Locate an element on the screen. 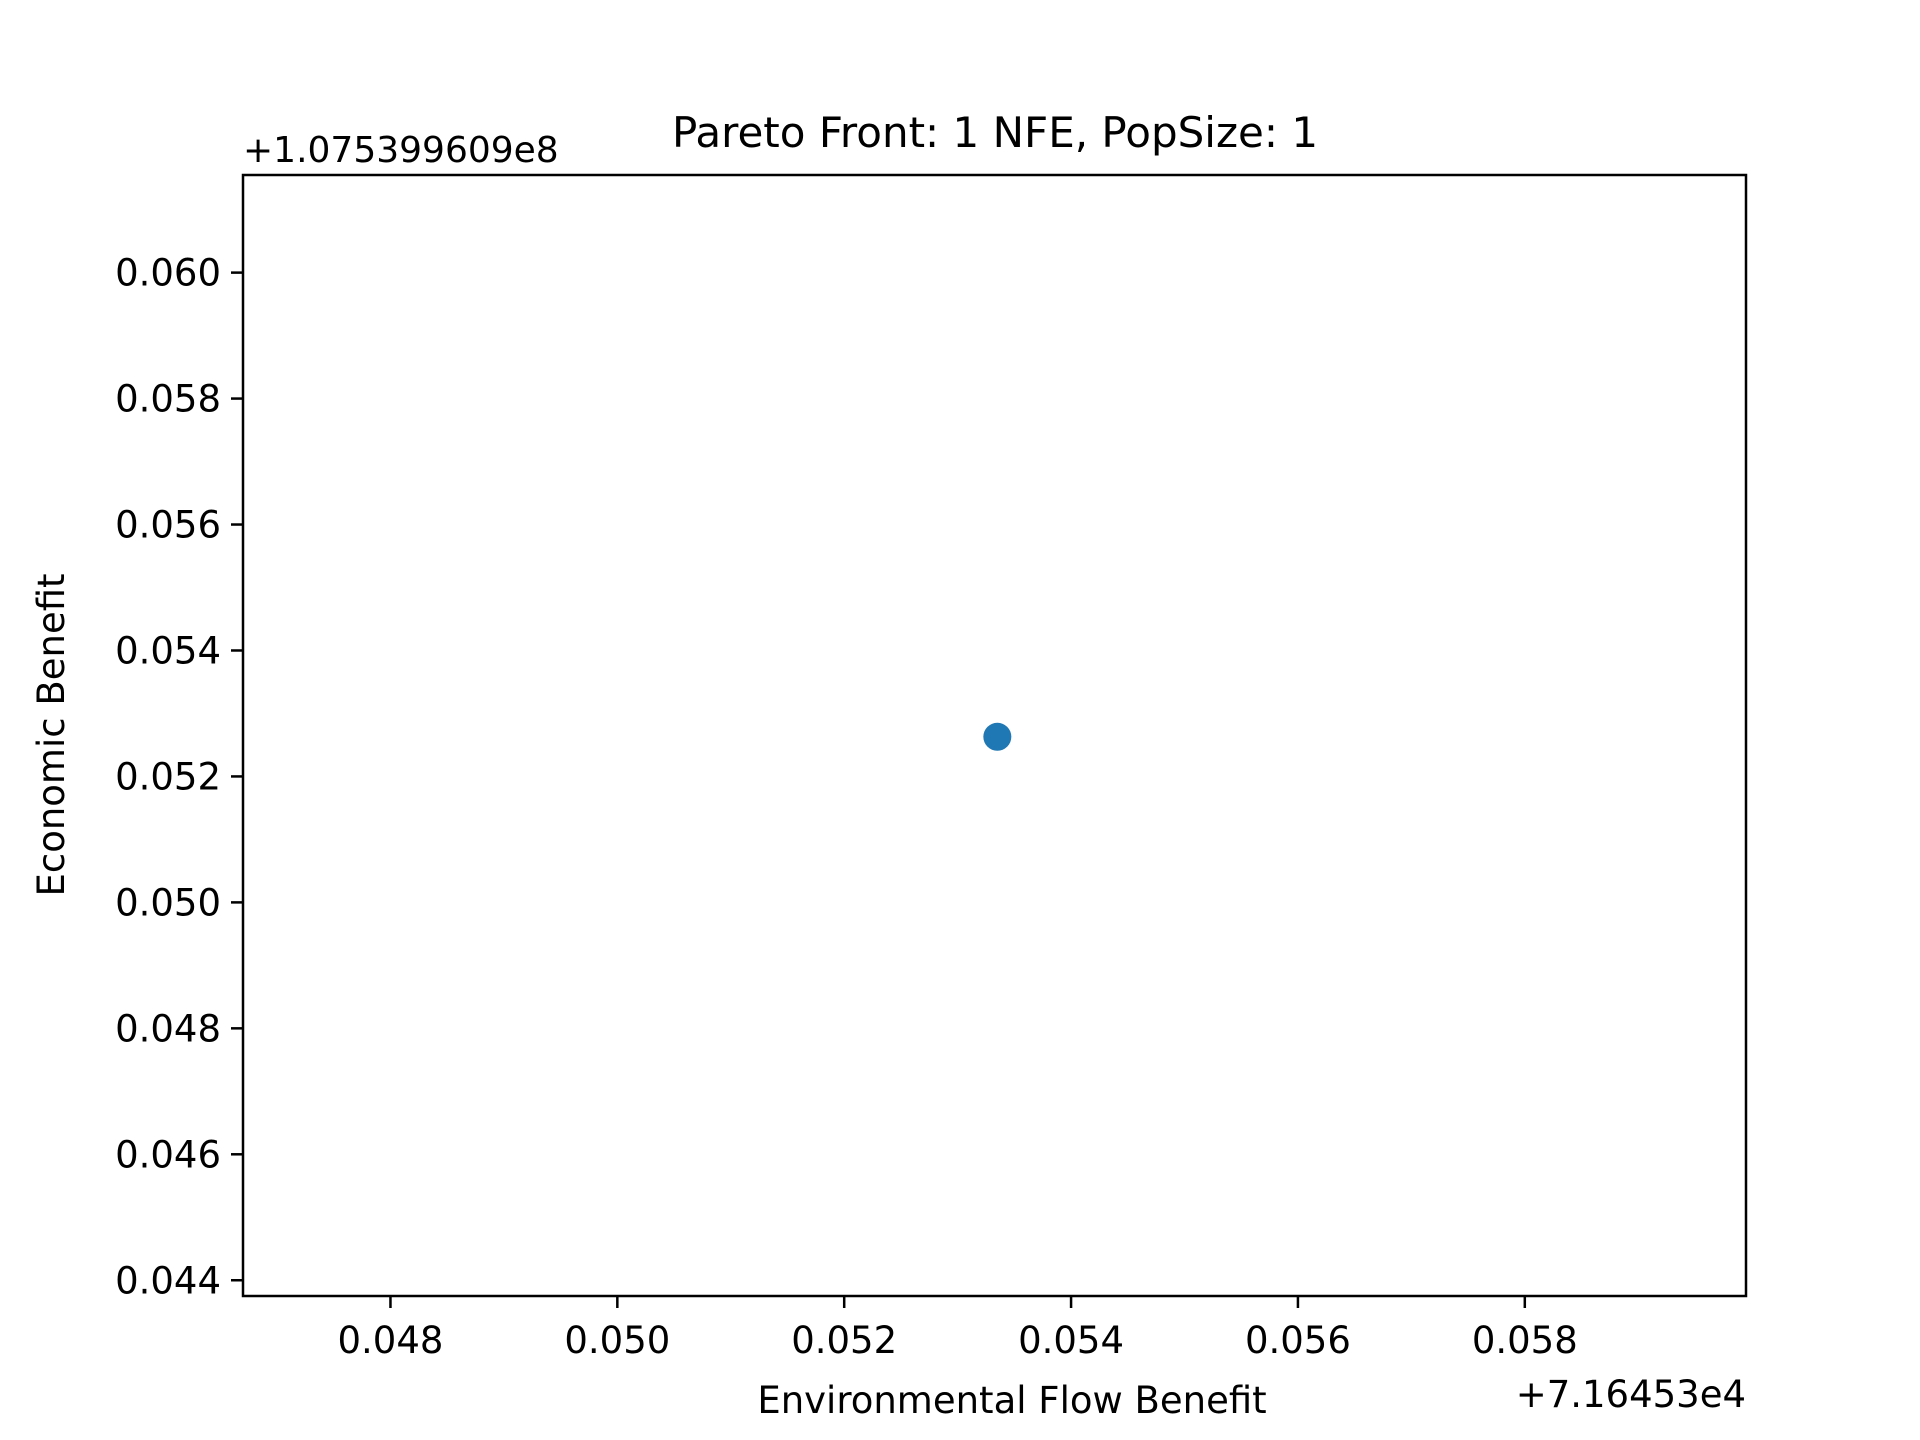 Image resolution: width=1920 pixels, height=1440 pixels. y-tick-label: 0.058 is located at coordinates (168, 399).